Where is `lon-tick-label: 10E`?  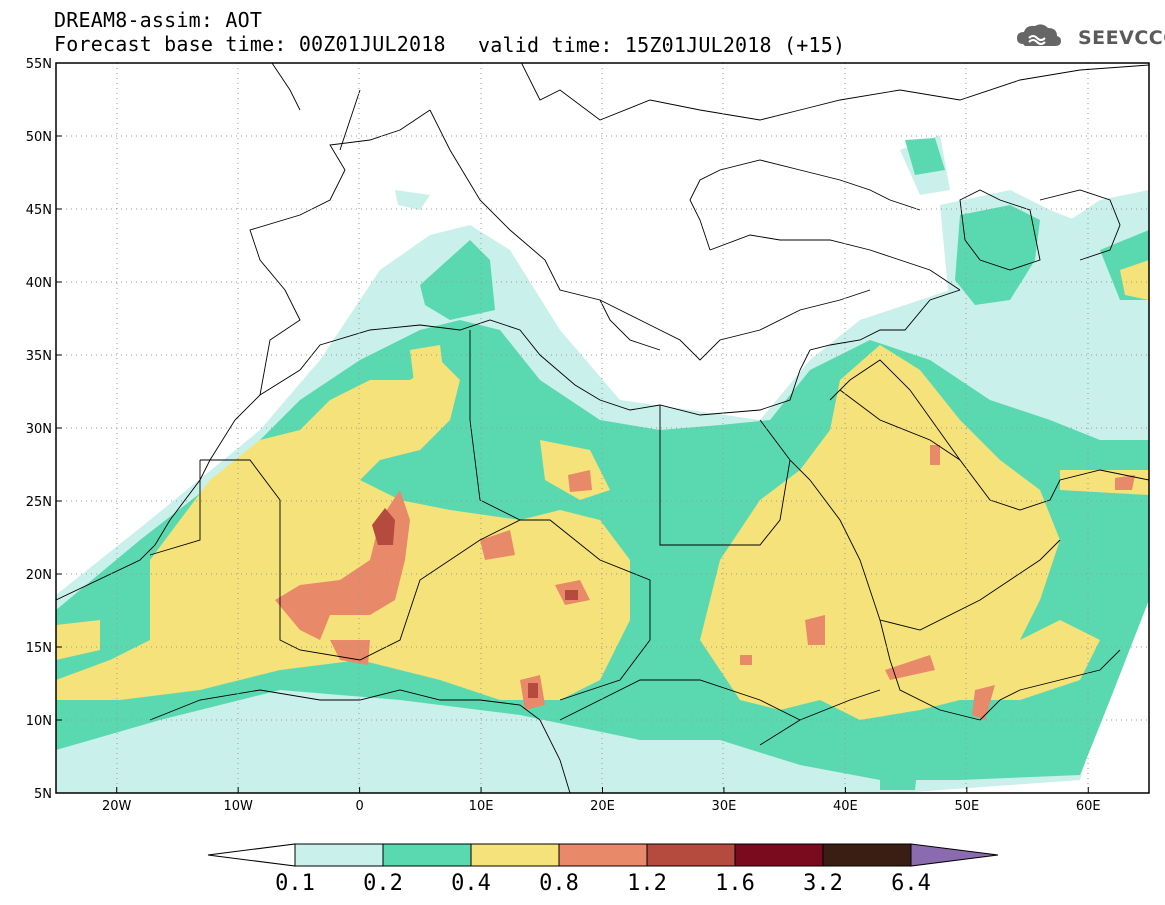
lon-tick-label: 10E is located at coordinates (481, 806).